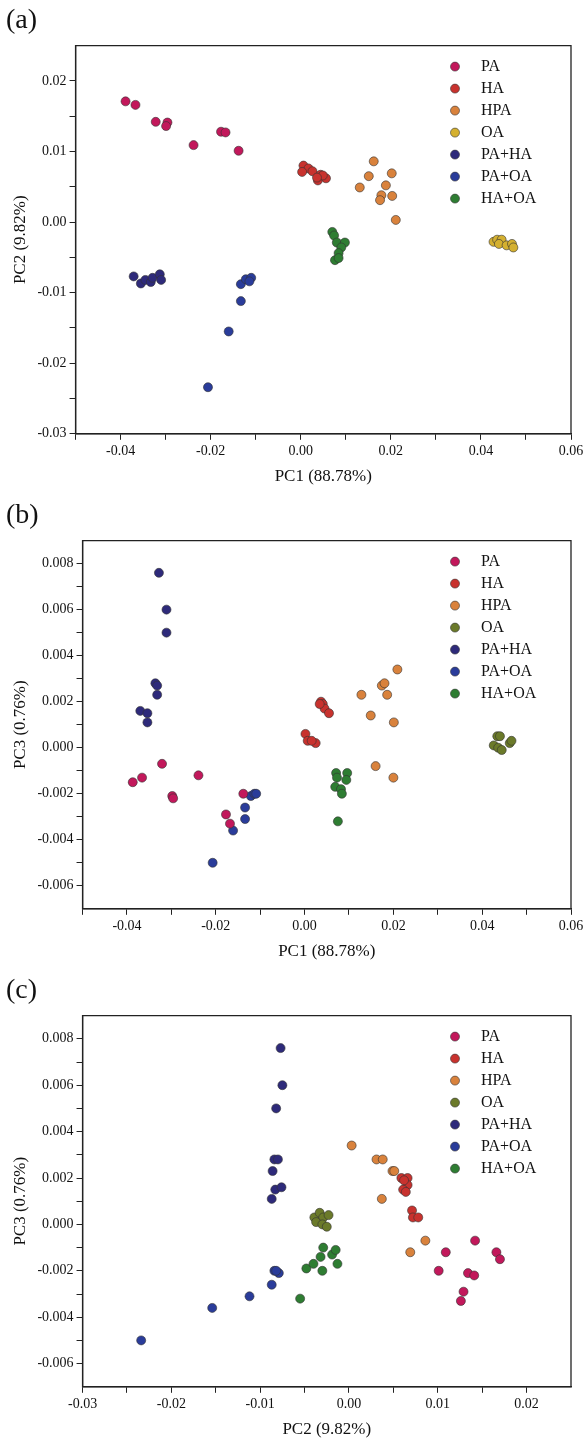 This screenshot has width=587, height=1448. What do you see at coordinates (54, 221) in the screenshot?
I see `y-tick-label: 0.00` at bounding box center [54, 221].